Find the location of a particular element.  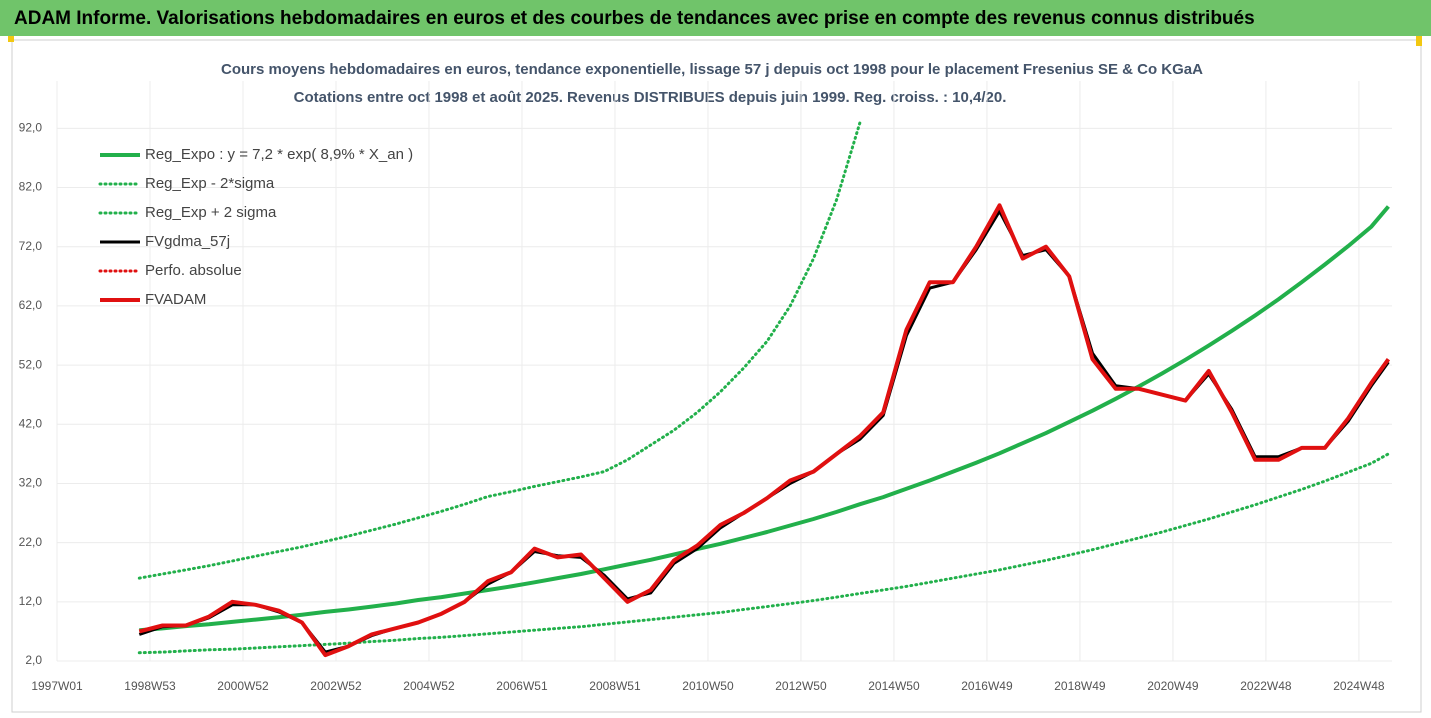

y-tick-label: 12,0 is located at coordinates (31, 601).